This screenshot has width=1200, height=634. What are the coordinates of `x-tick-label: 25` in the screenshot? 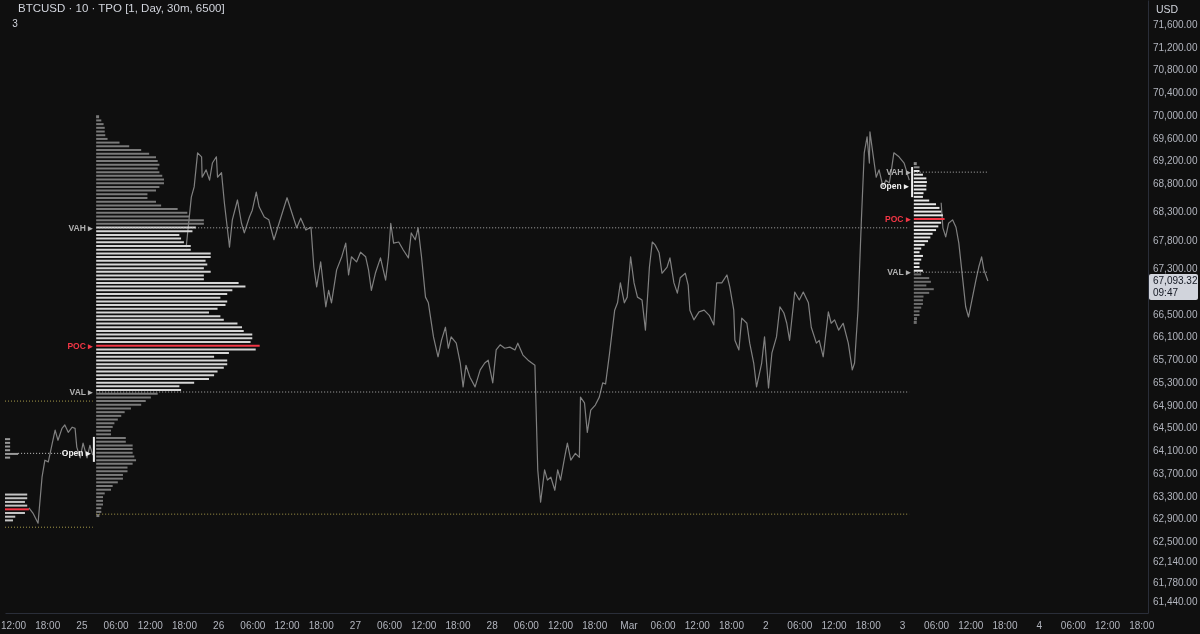 It's located at (82, 625).